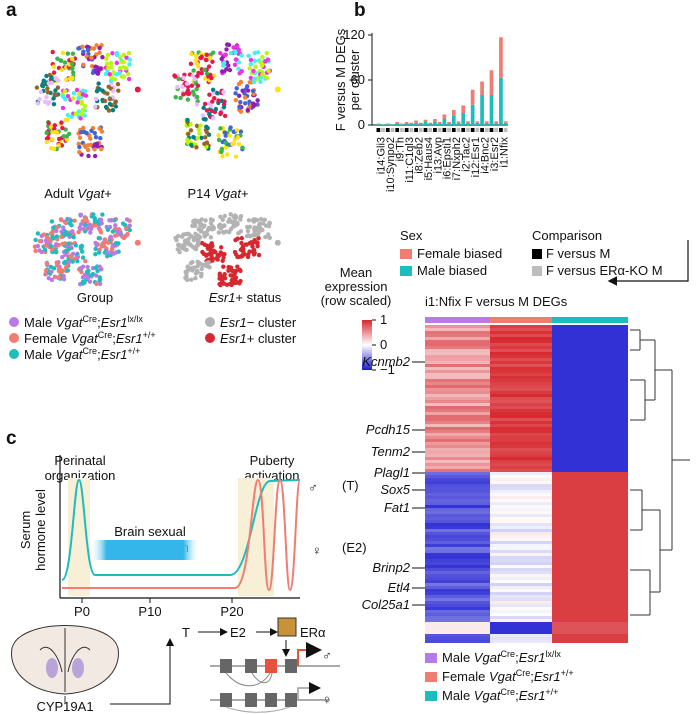  What do you see at coordinates (317, 550) in the screenshot?
I see `female-symbol: ♀` at bounding box center [317, 550].